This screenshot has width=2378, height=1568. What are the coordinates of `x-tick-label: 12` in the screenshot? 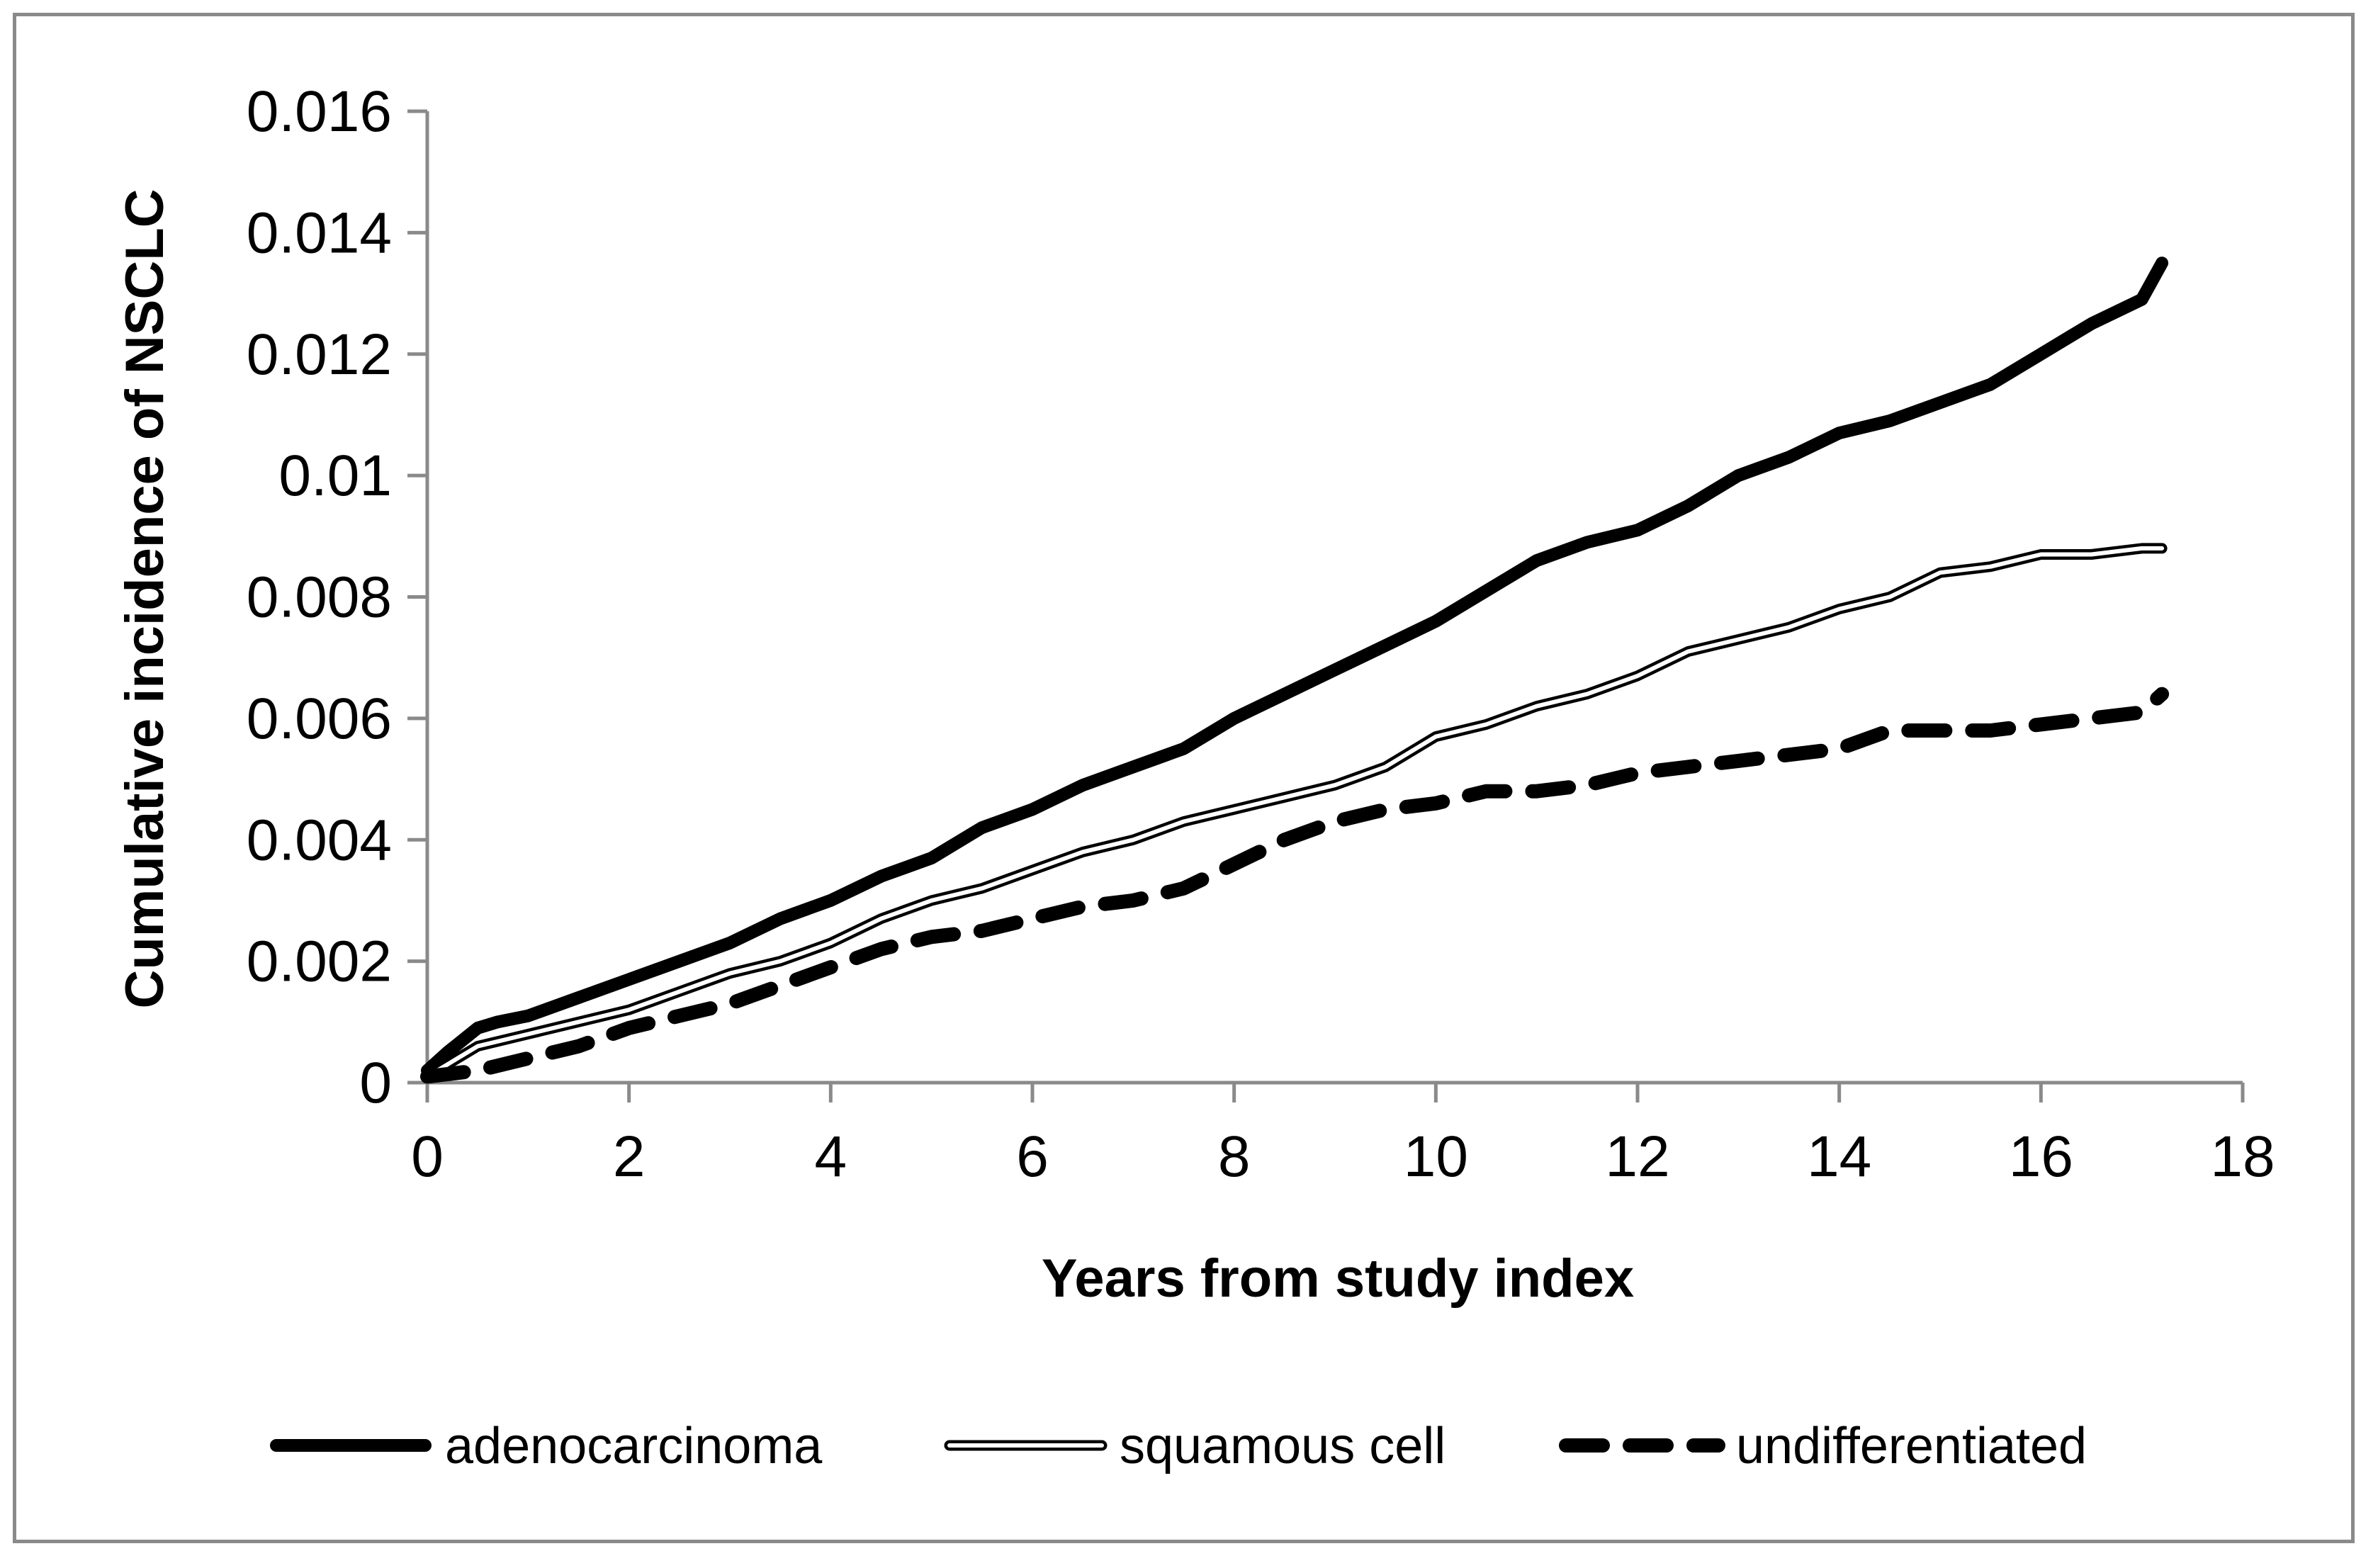 It's located at (1637, 1156).